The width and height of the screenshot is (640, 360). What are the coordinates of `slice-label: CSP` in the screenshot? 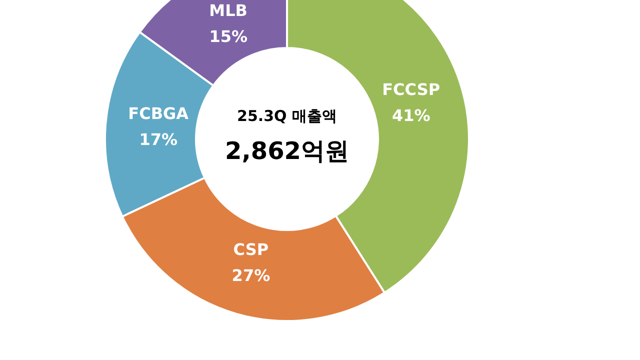 It's located at (251, 250).